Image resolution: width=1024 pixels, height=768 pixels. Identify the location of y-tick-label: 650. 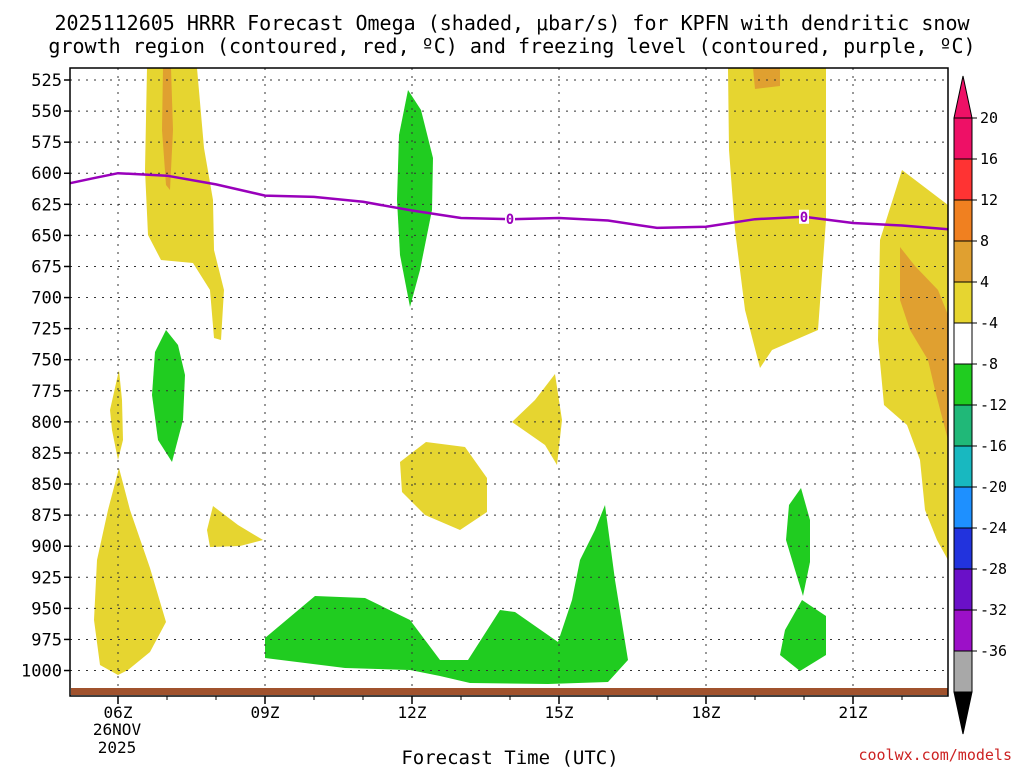
(46, 236).